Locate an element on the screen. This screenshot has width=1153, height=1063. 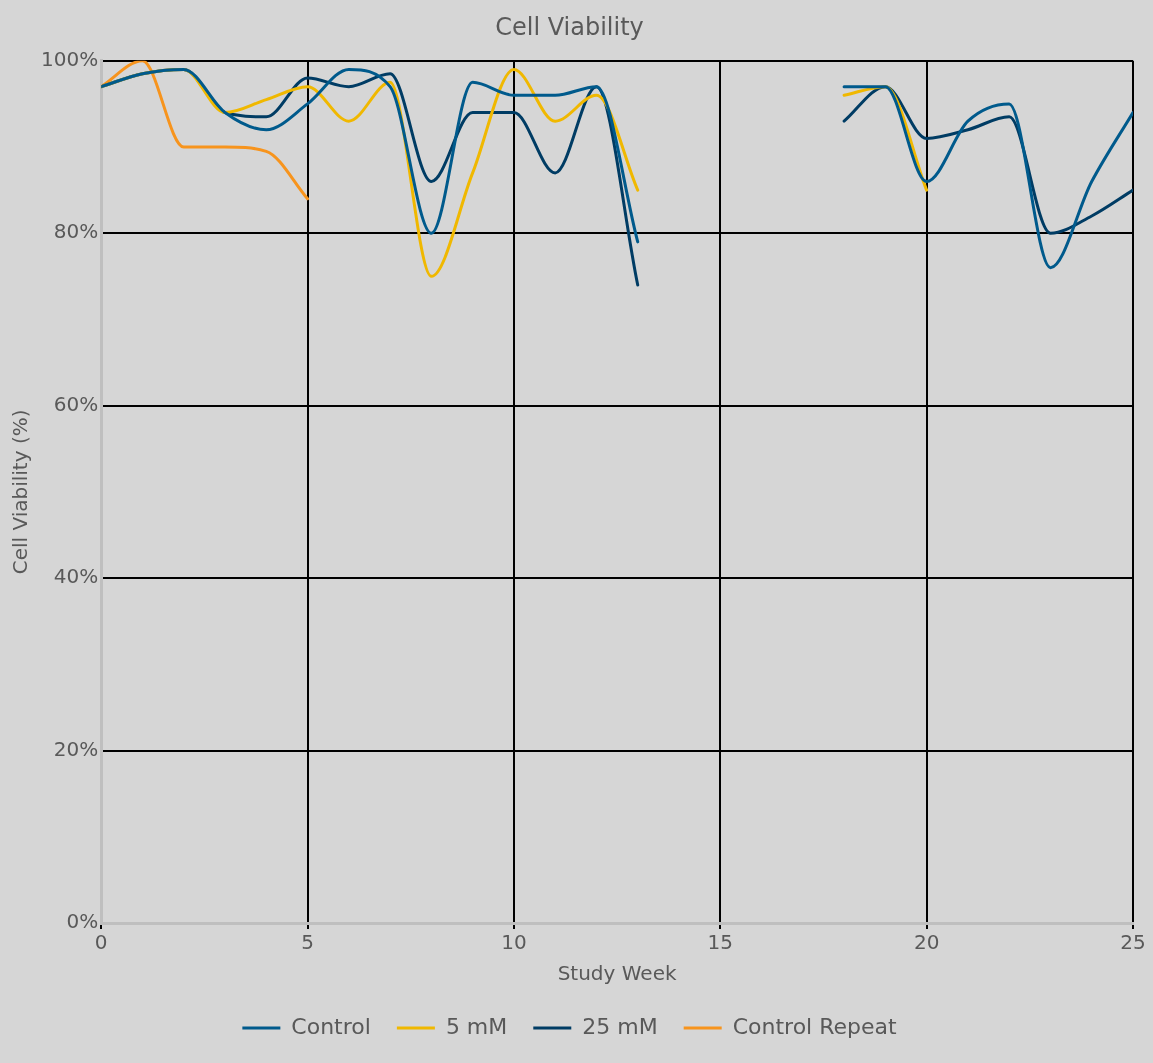
y-tick-label: 80% is located at coordinates (76, 231).